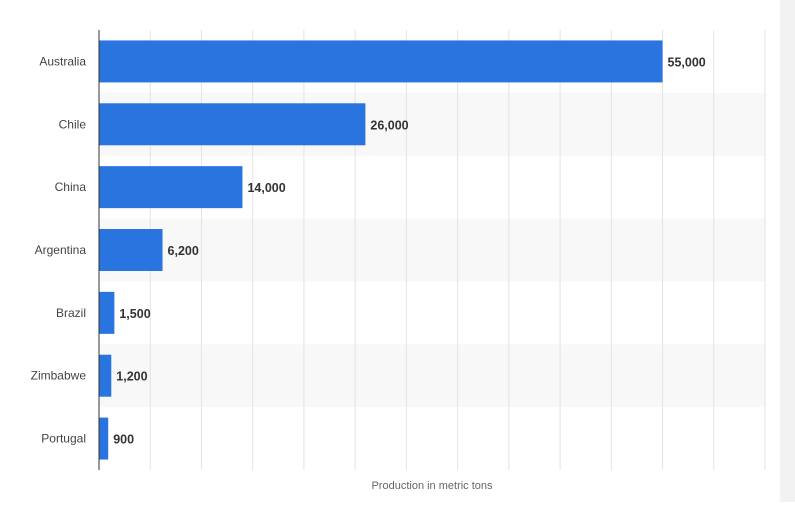 This screenshot has width=795, height=507. What do you see at coordinates (134, 314) in the screenshot?
I see `value-label: 1,500` at bounding box center [134, 314].